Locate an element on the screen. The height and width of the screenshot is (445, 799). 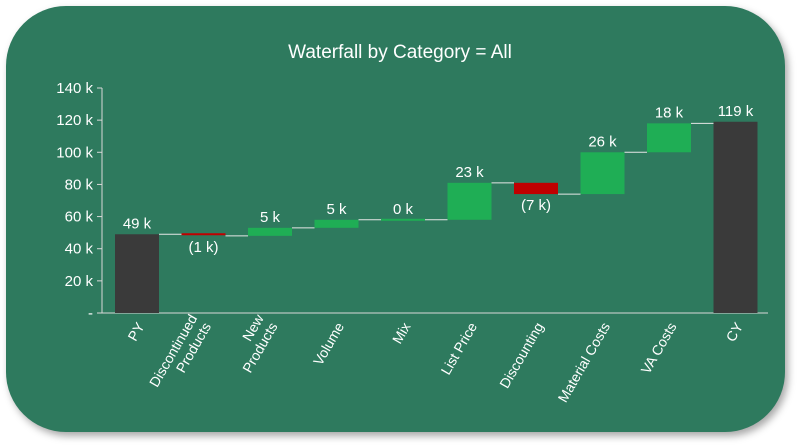
category-label: Mix is located at coordinates (401, 333).